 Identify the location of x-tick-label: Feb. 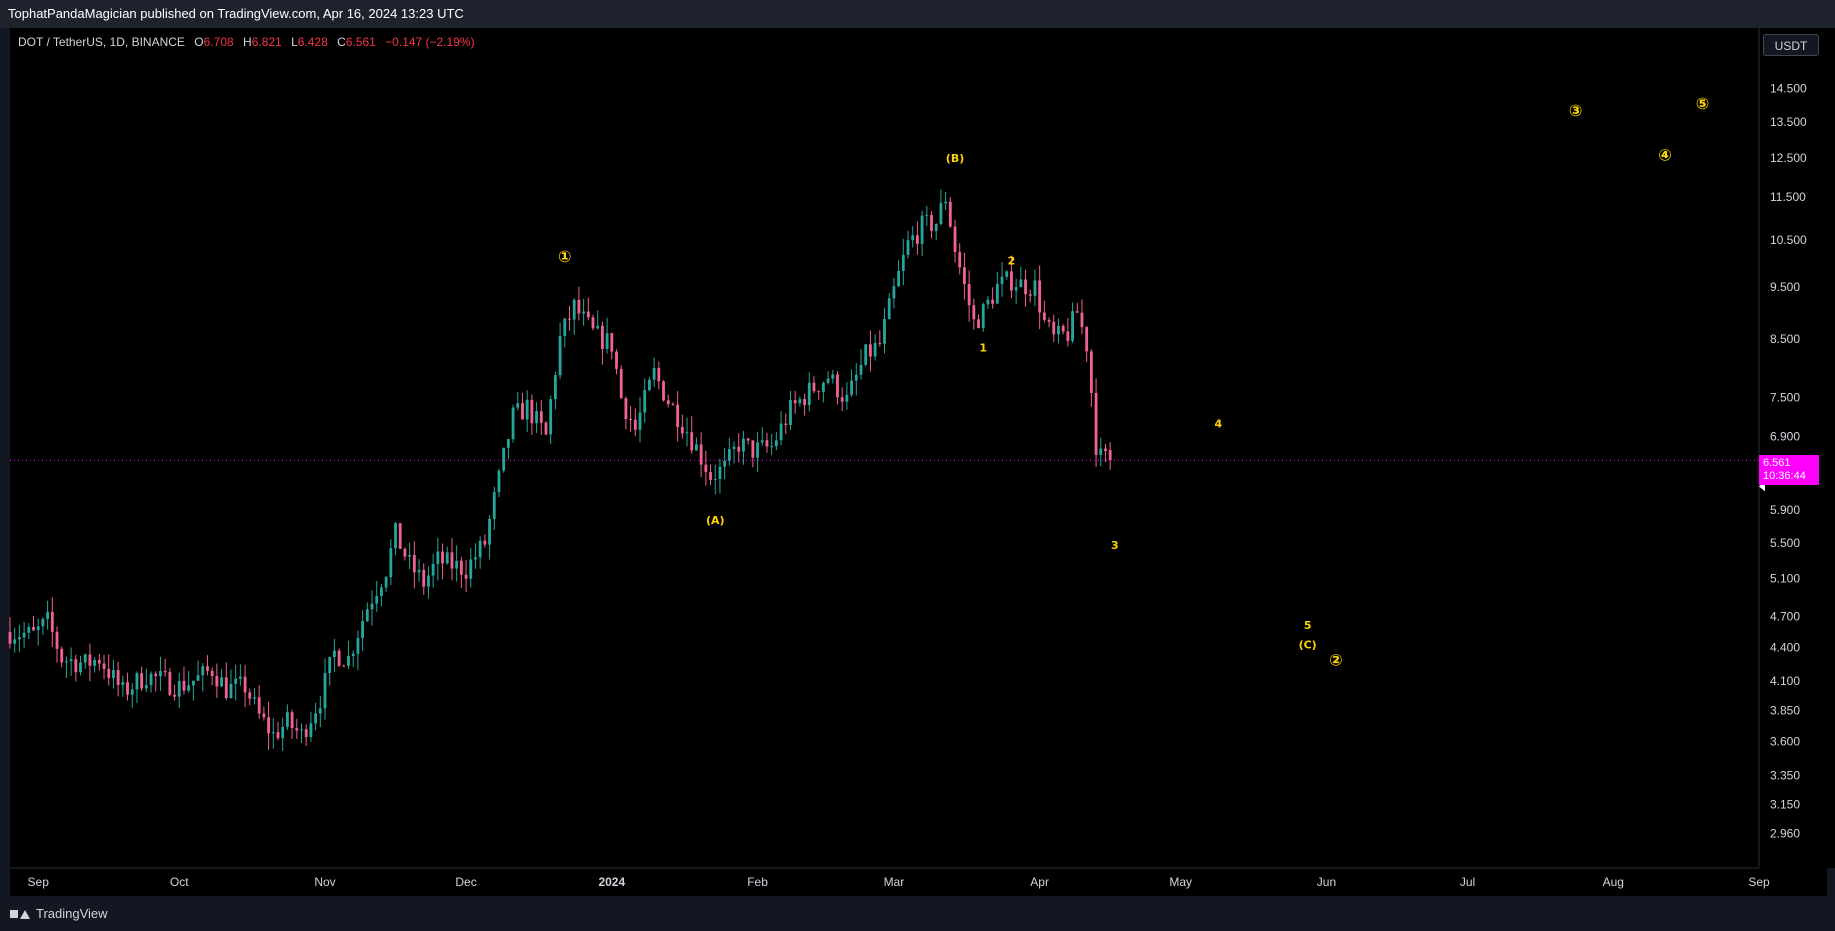
(757, 882).